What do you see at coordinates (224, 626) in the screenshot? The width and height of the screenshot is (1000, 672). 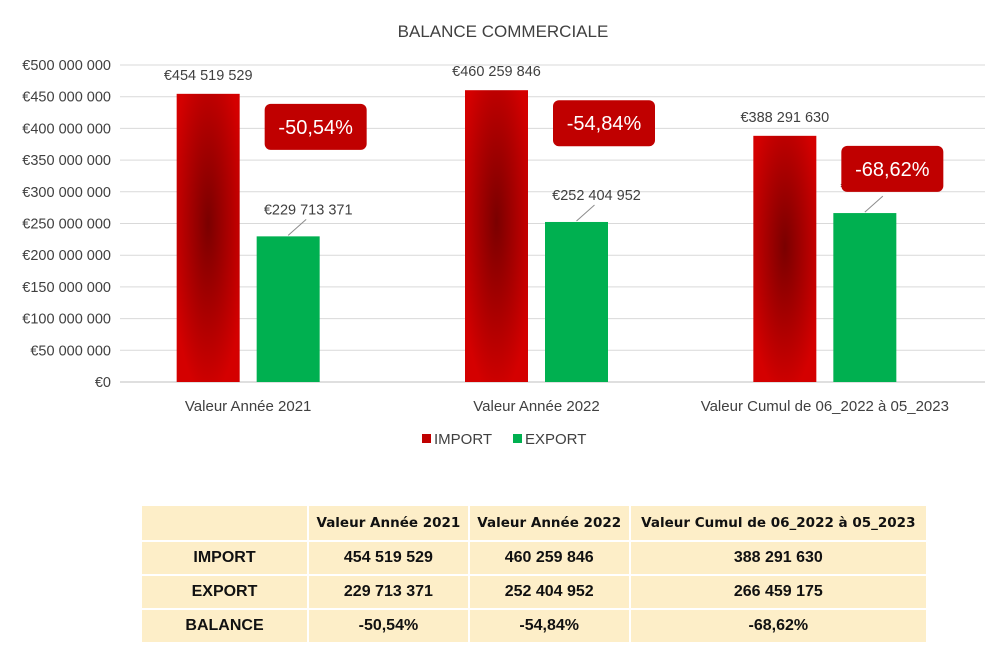 I see `row-label: BALANCE` at bounding box center [224, 626].